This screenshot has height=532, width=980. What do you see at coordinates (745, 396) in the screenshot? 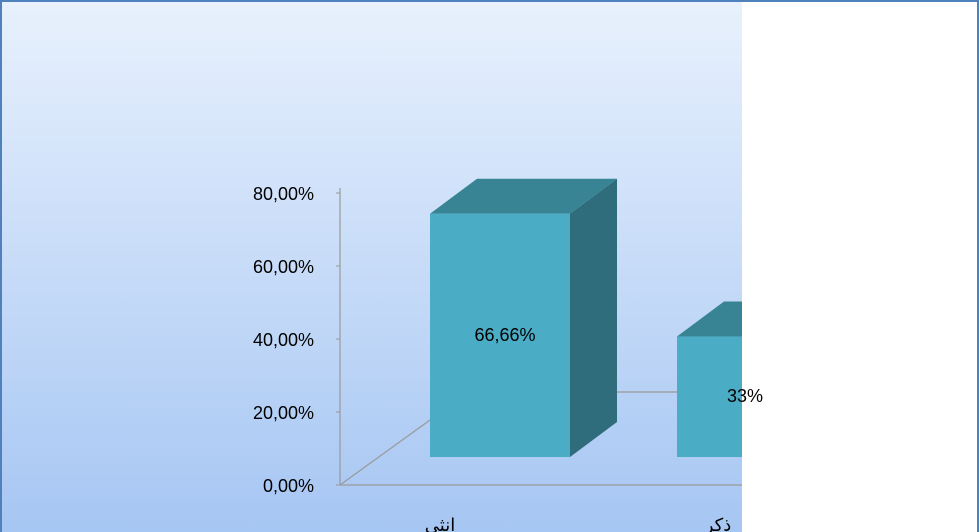
I see `data-label: 33%` at bounding box center [745, 396].